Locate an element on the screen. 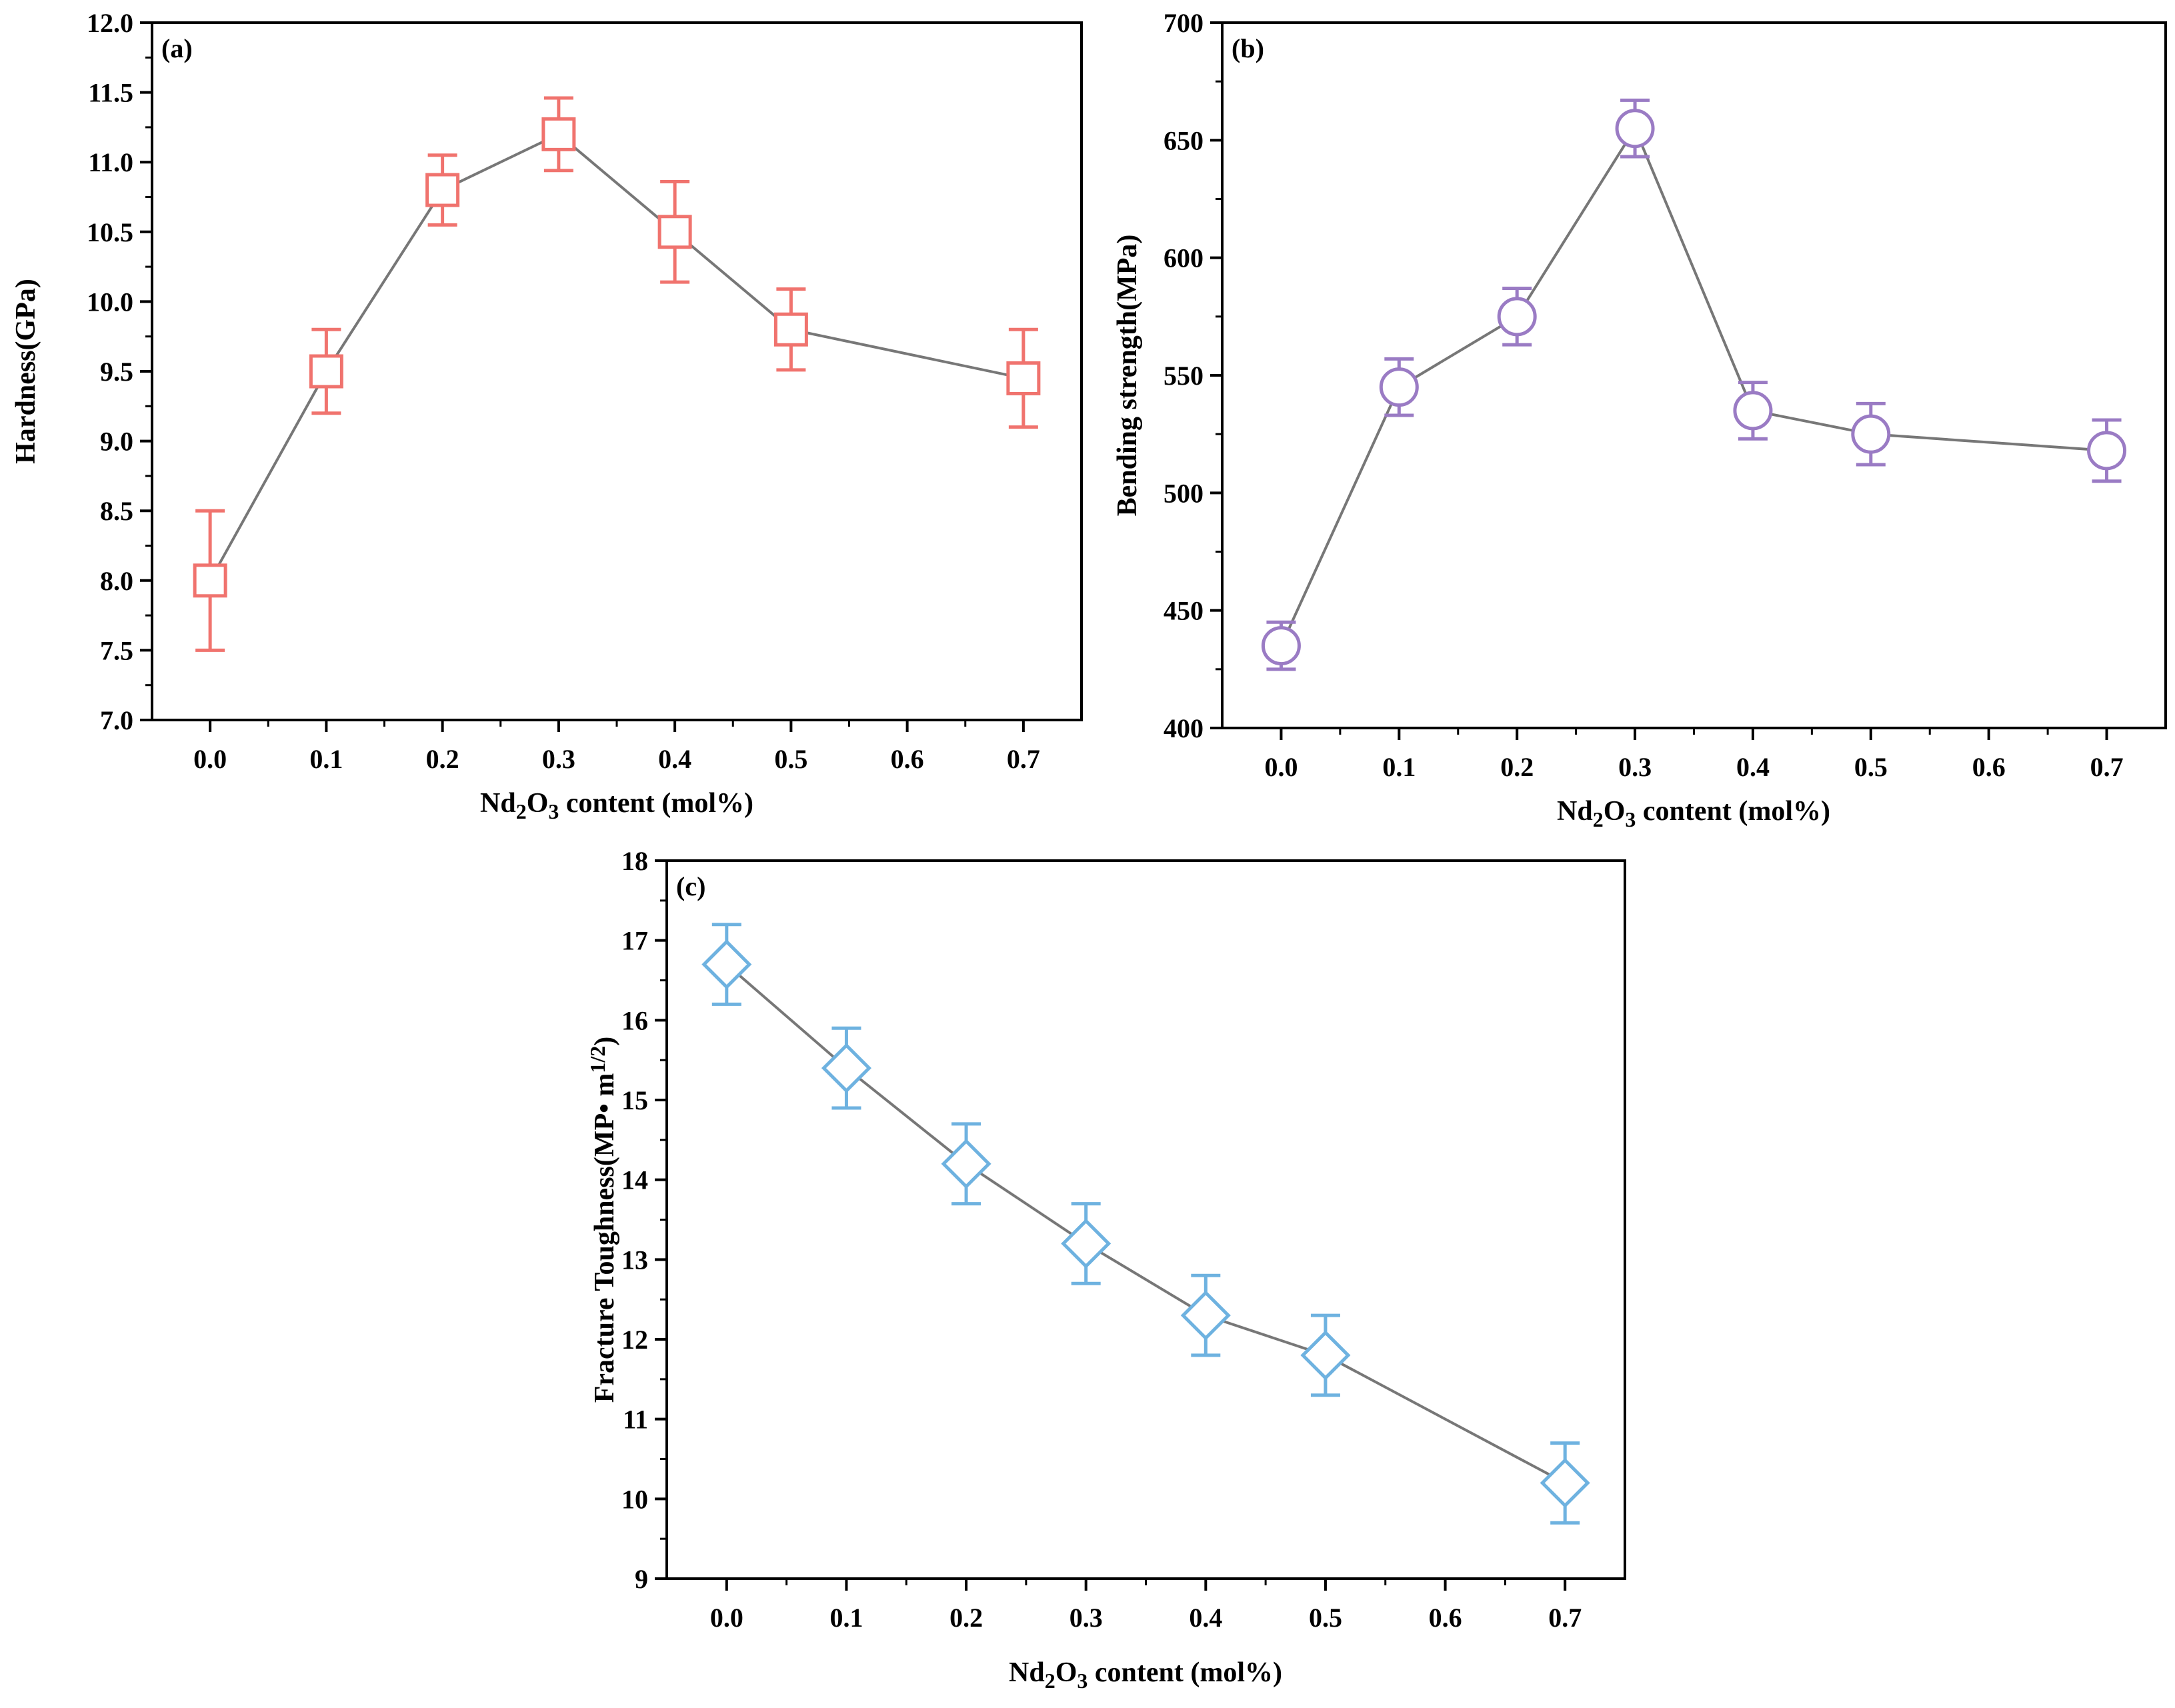 This screenshot has width=2175, height=1708. y-tick-label: 400 is located at coordinates (1184, 728).